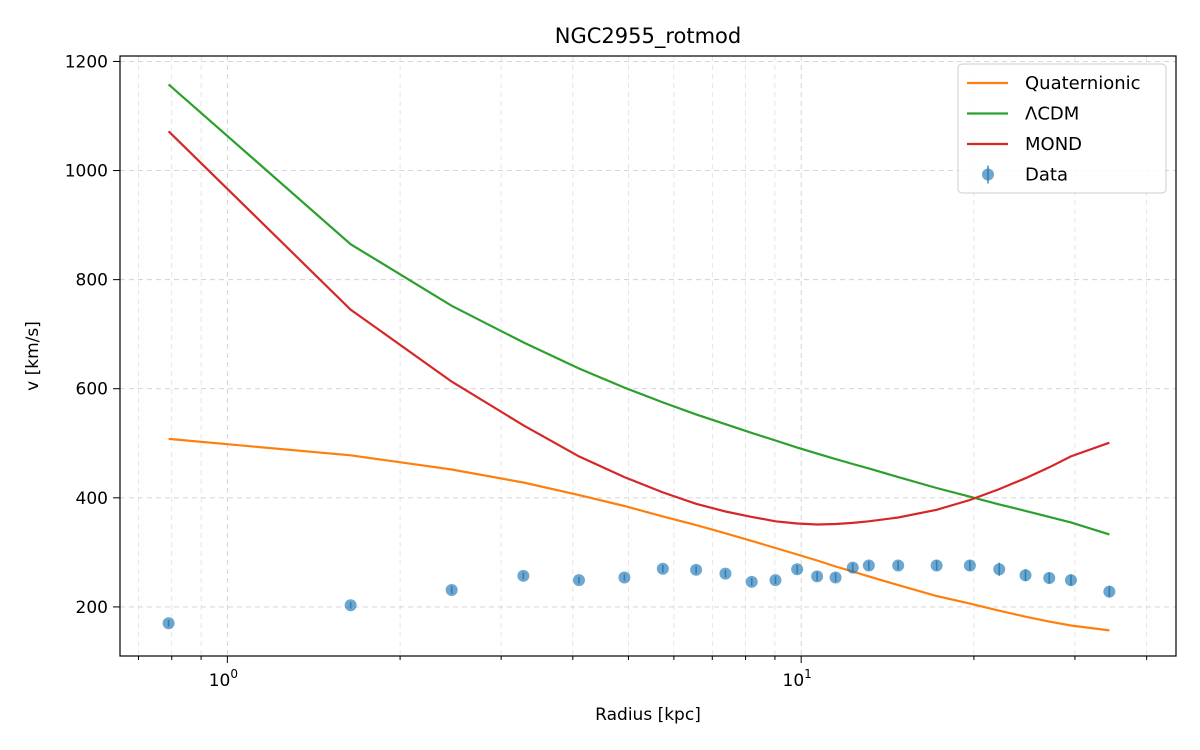 This screenshot has height=750, width=1200. I want to click on legend-box, so click(1062, 128).